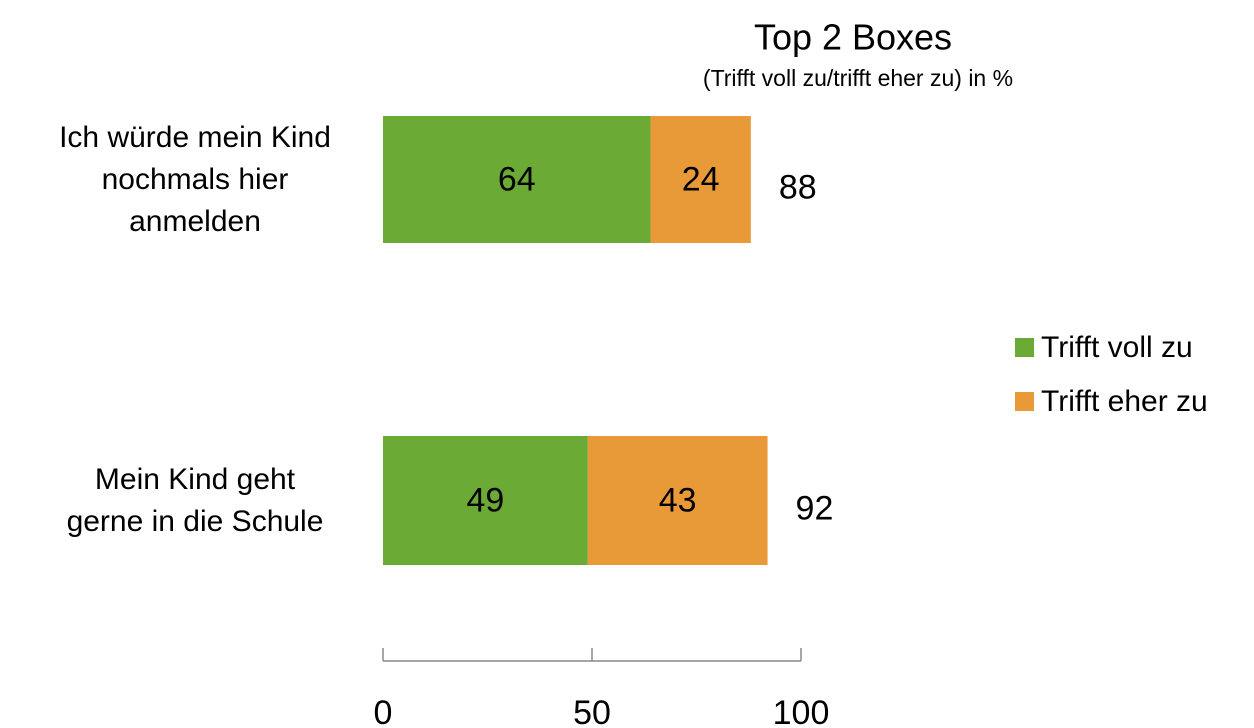 The width and height of the screenshot is (1254, 728). I want to click on value-label: 43, so click(678, 500).